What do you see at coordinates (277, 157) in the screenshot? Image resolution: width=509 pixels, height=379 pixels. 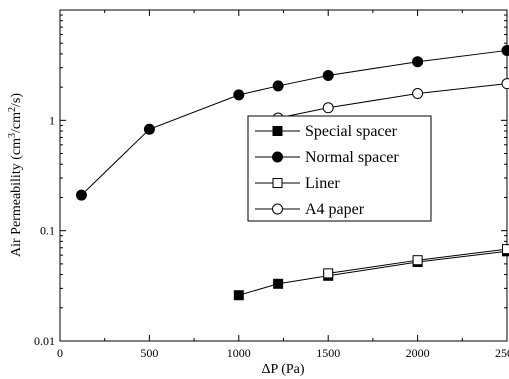 I see `legend-marker-normal-spacer` at bounding box center [277, 157].